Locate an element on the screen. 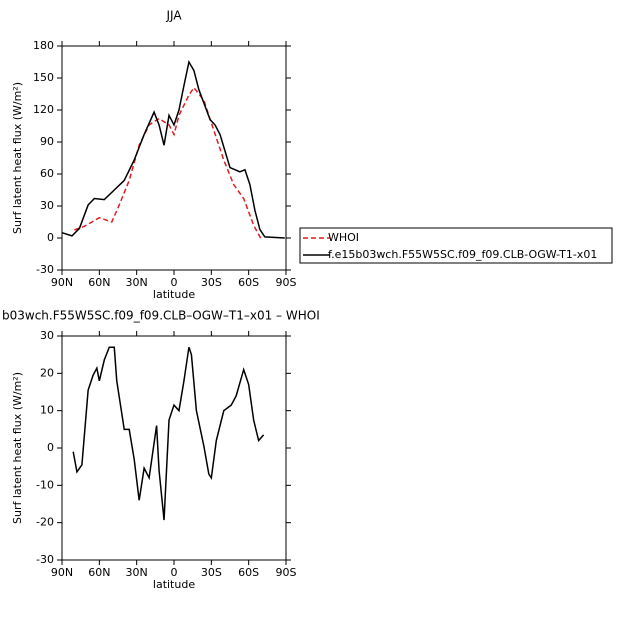 This screenshot has width=619, height=618. y-tick-label: -10 is located at coordinates (45, 484).